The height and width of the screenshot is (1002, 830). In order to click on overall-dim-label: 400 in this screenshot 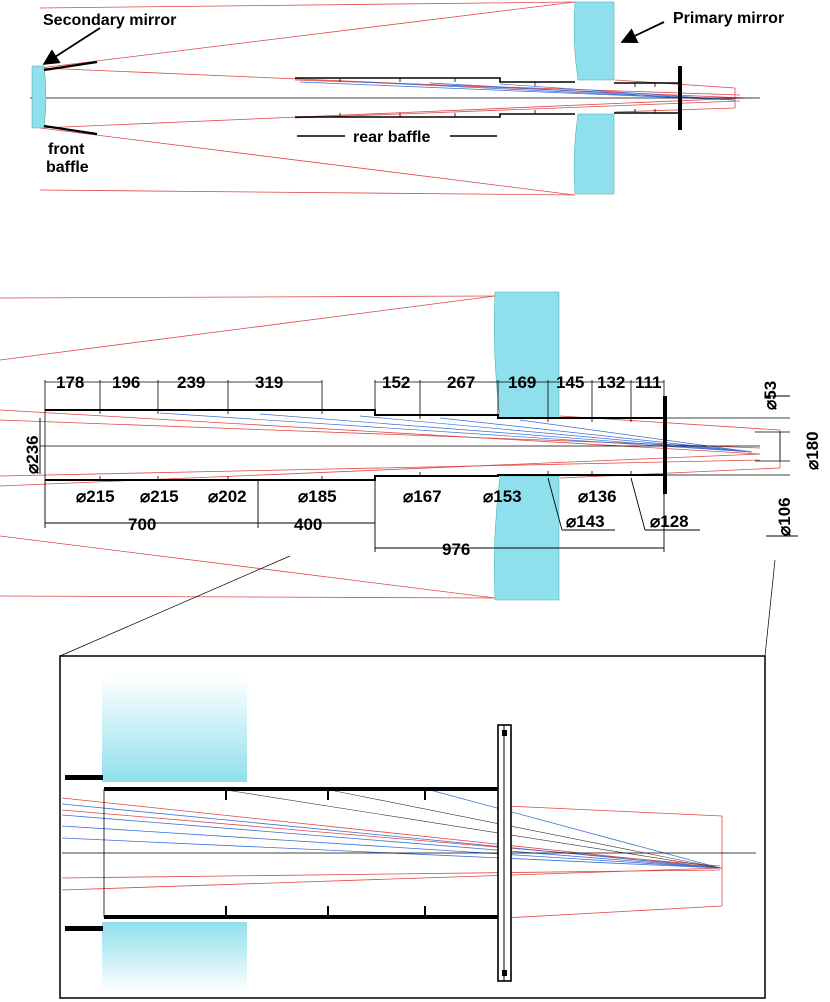, I will do `click(308, 524)`.